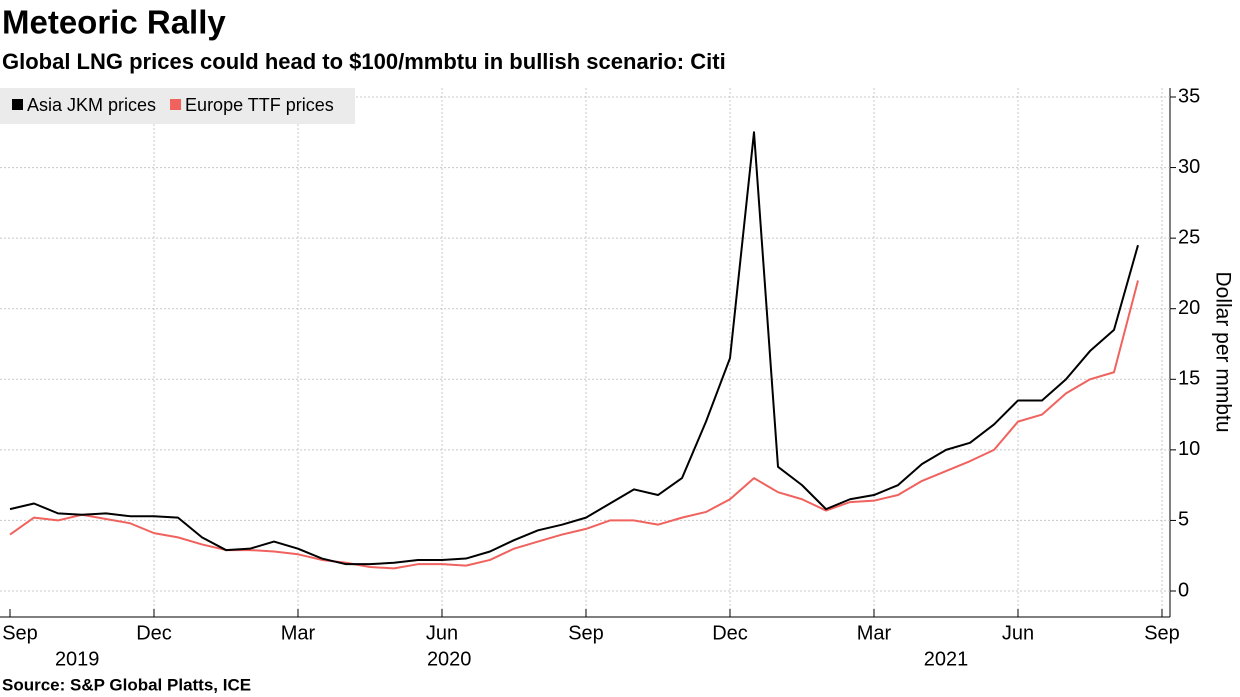 Image resolution: width=1240 pixels, height=697 pixels. Describe the element at coordinates (77, 659) in the screenshot. I see `x-year-label: 2019` at that location.